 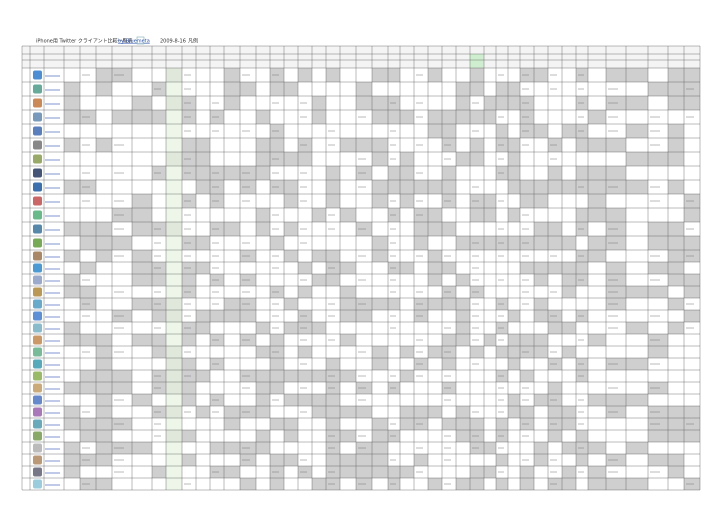 What do you see at coordinates (174, 279) in the screenshot?
I see `highlight-col` at bounding box center [174, 279].